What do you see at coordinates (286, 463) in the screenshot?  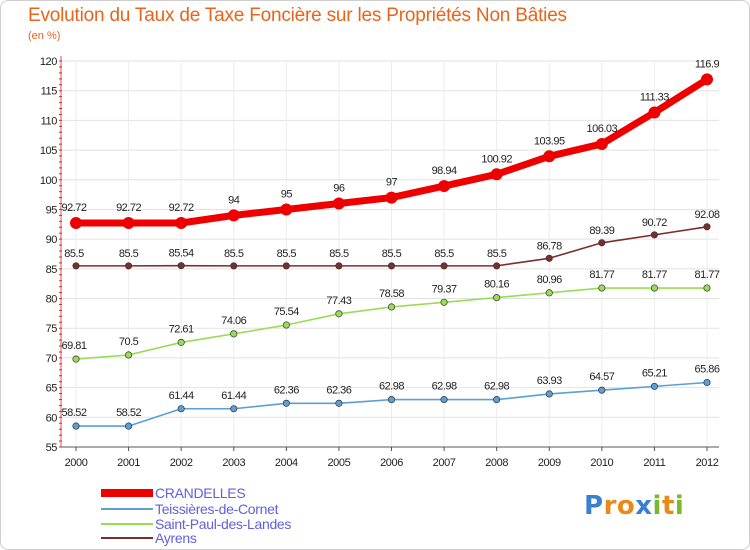 I see `x-tick-label: 2004` at bounding box center [286, 463].